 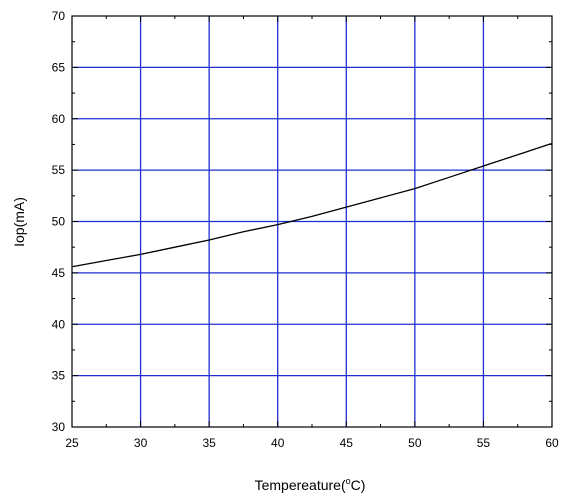 I want to click on x-tick-label-45: 45, so click(x=347, y=443).